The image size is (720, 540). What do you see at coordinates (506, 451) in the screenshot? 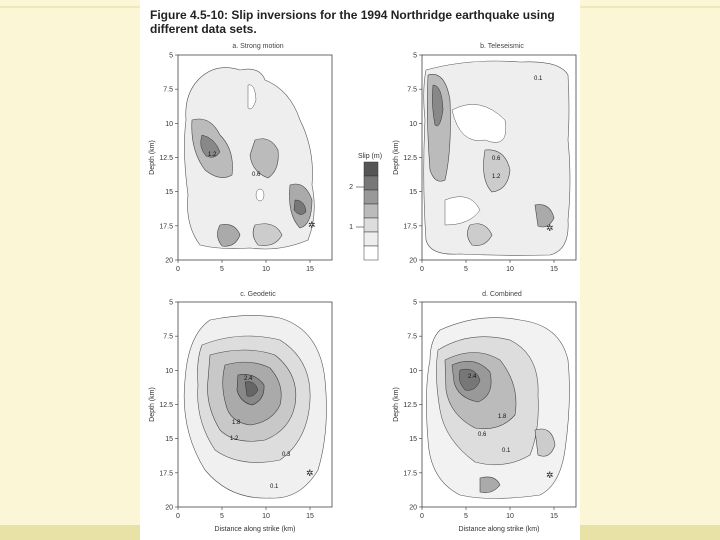
I see `panel-d-contour-label-4: 0.1` at bounding box center [506, 451].